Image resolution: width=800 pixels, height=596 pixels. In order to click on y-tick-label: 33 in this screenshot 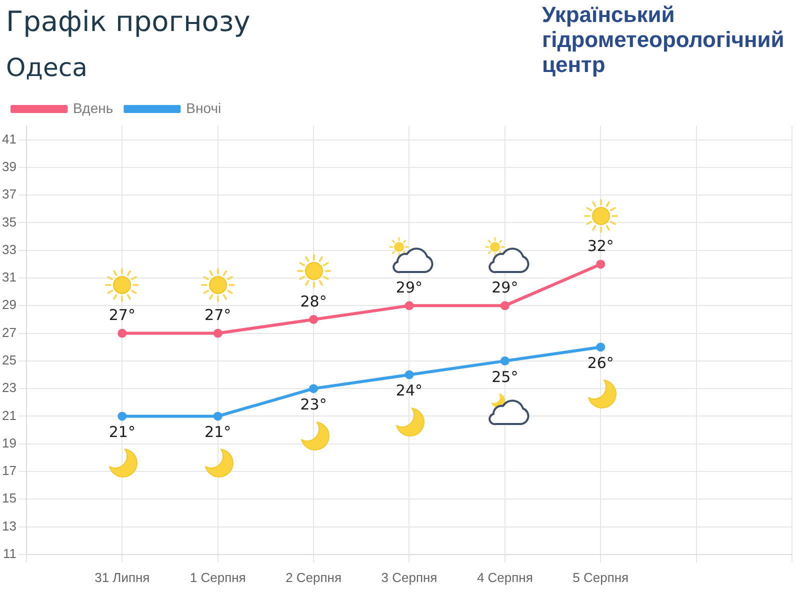, I will do `click(9, 249)`.